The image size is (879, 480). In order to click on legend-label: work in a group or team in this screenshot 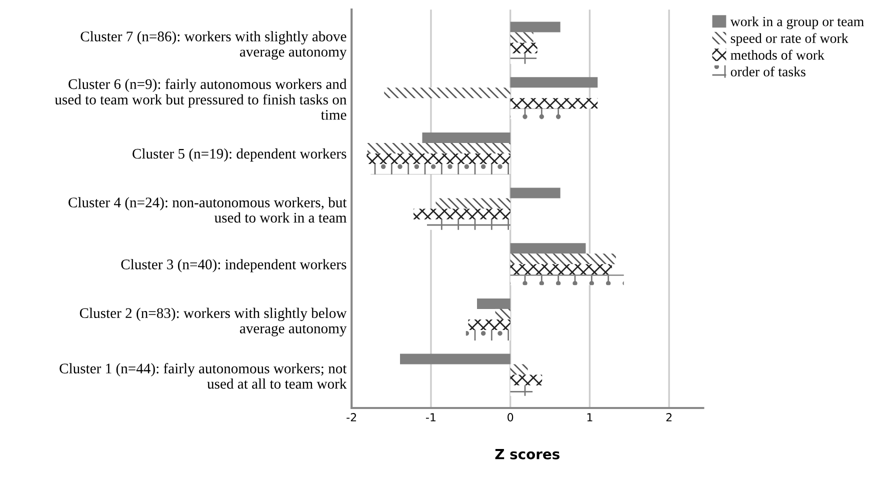, I will do `click(797, 23)`.